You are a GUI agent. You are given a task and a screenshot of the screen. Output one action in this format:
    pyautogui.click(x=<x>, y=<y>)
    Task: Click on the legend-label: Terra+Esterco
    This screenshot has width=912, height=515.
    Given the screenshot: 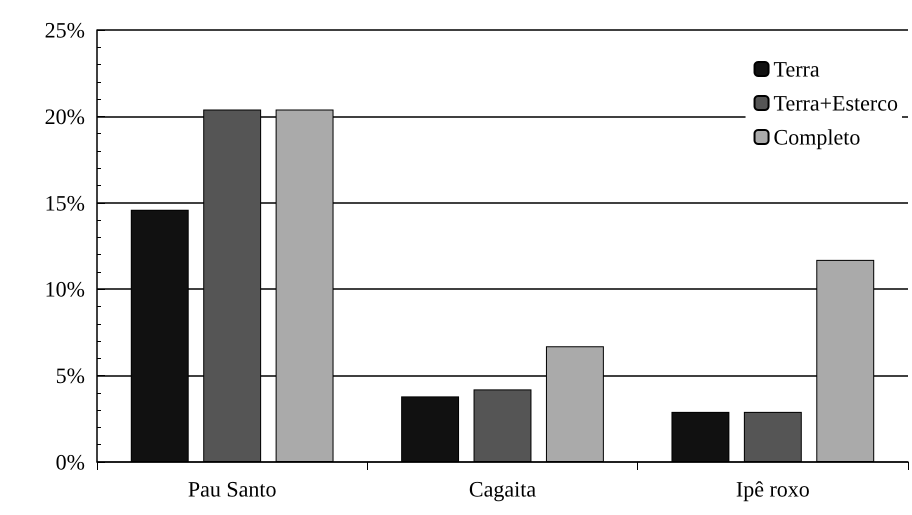 What is the action you would take?
    pyautogui.click(x=836, y=103)
    